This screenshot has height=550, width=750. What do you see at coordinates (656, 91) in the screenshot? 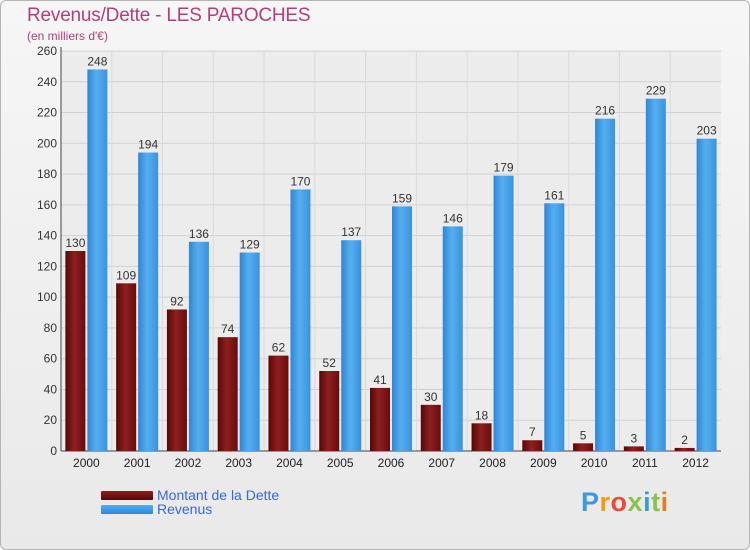
I see `data-label-revenue: 229` at bounding box center [656, 91].